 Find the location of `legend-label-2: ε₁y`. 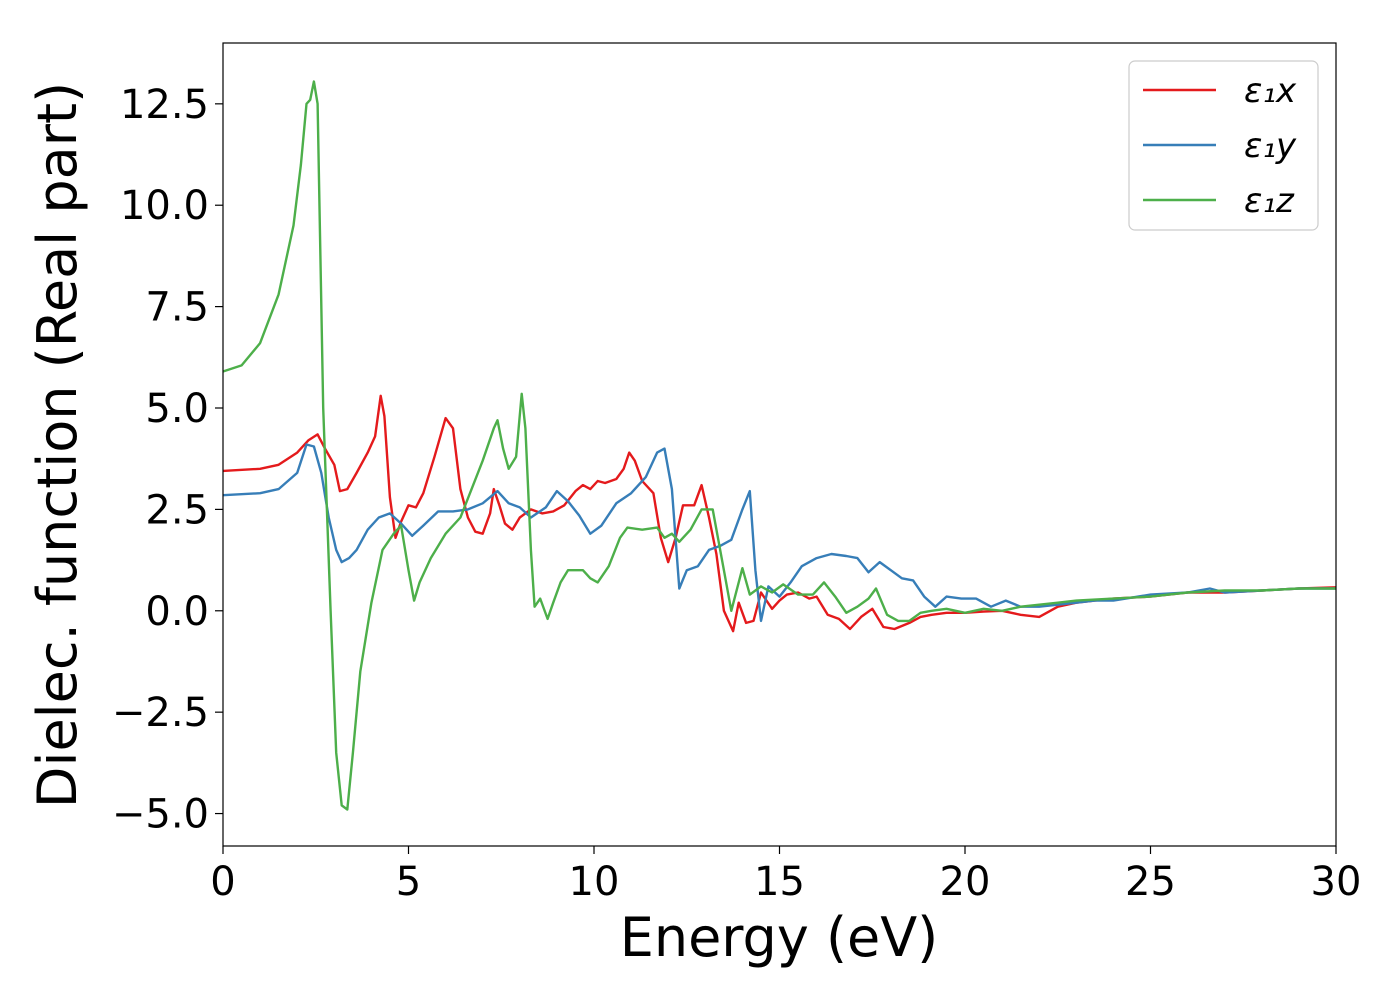

legend-label-2: ε₁y is located at coordinates (1270, 146).